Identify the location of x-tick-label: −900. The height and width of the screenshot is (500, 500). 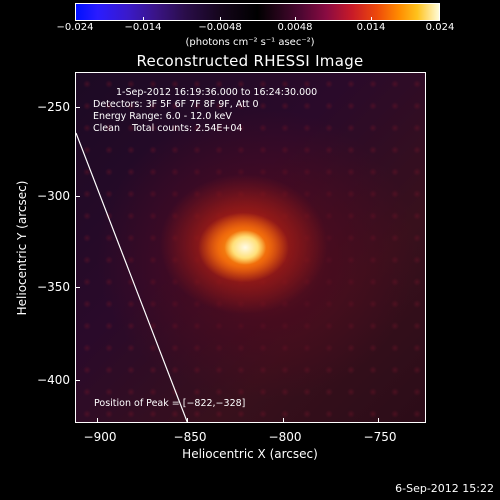
(100, 437).